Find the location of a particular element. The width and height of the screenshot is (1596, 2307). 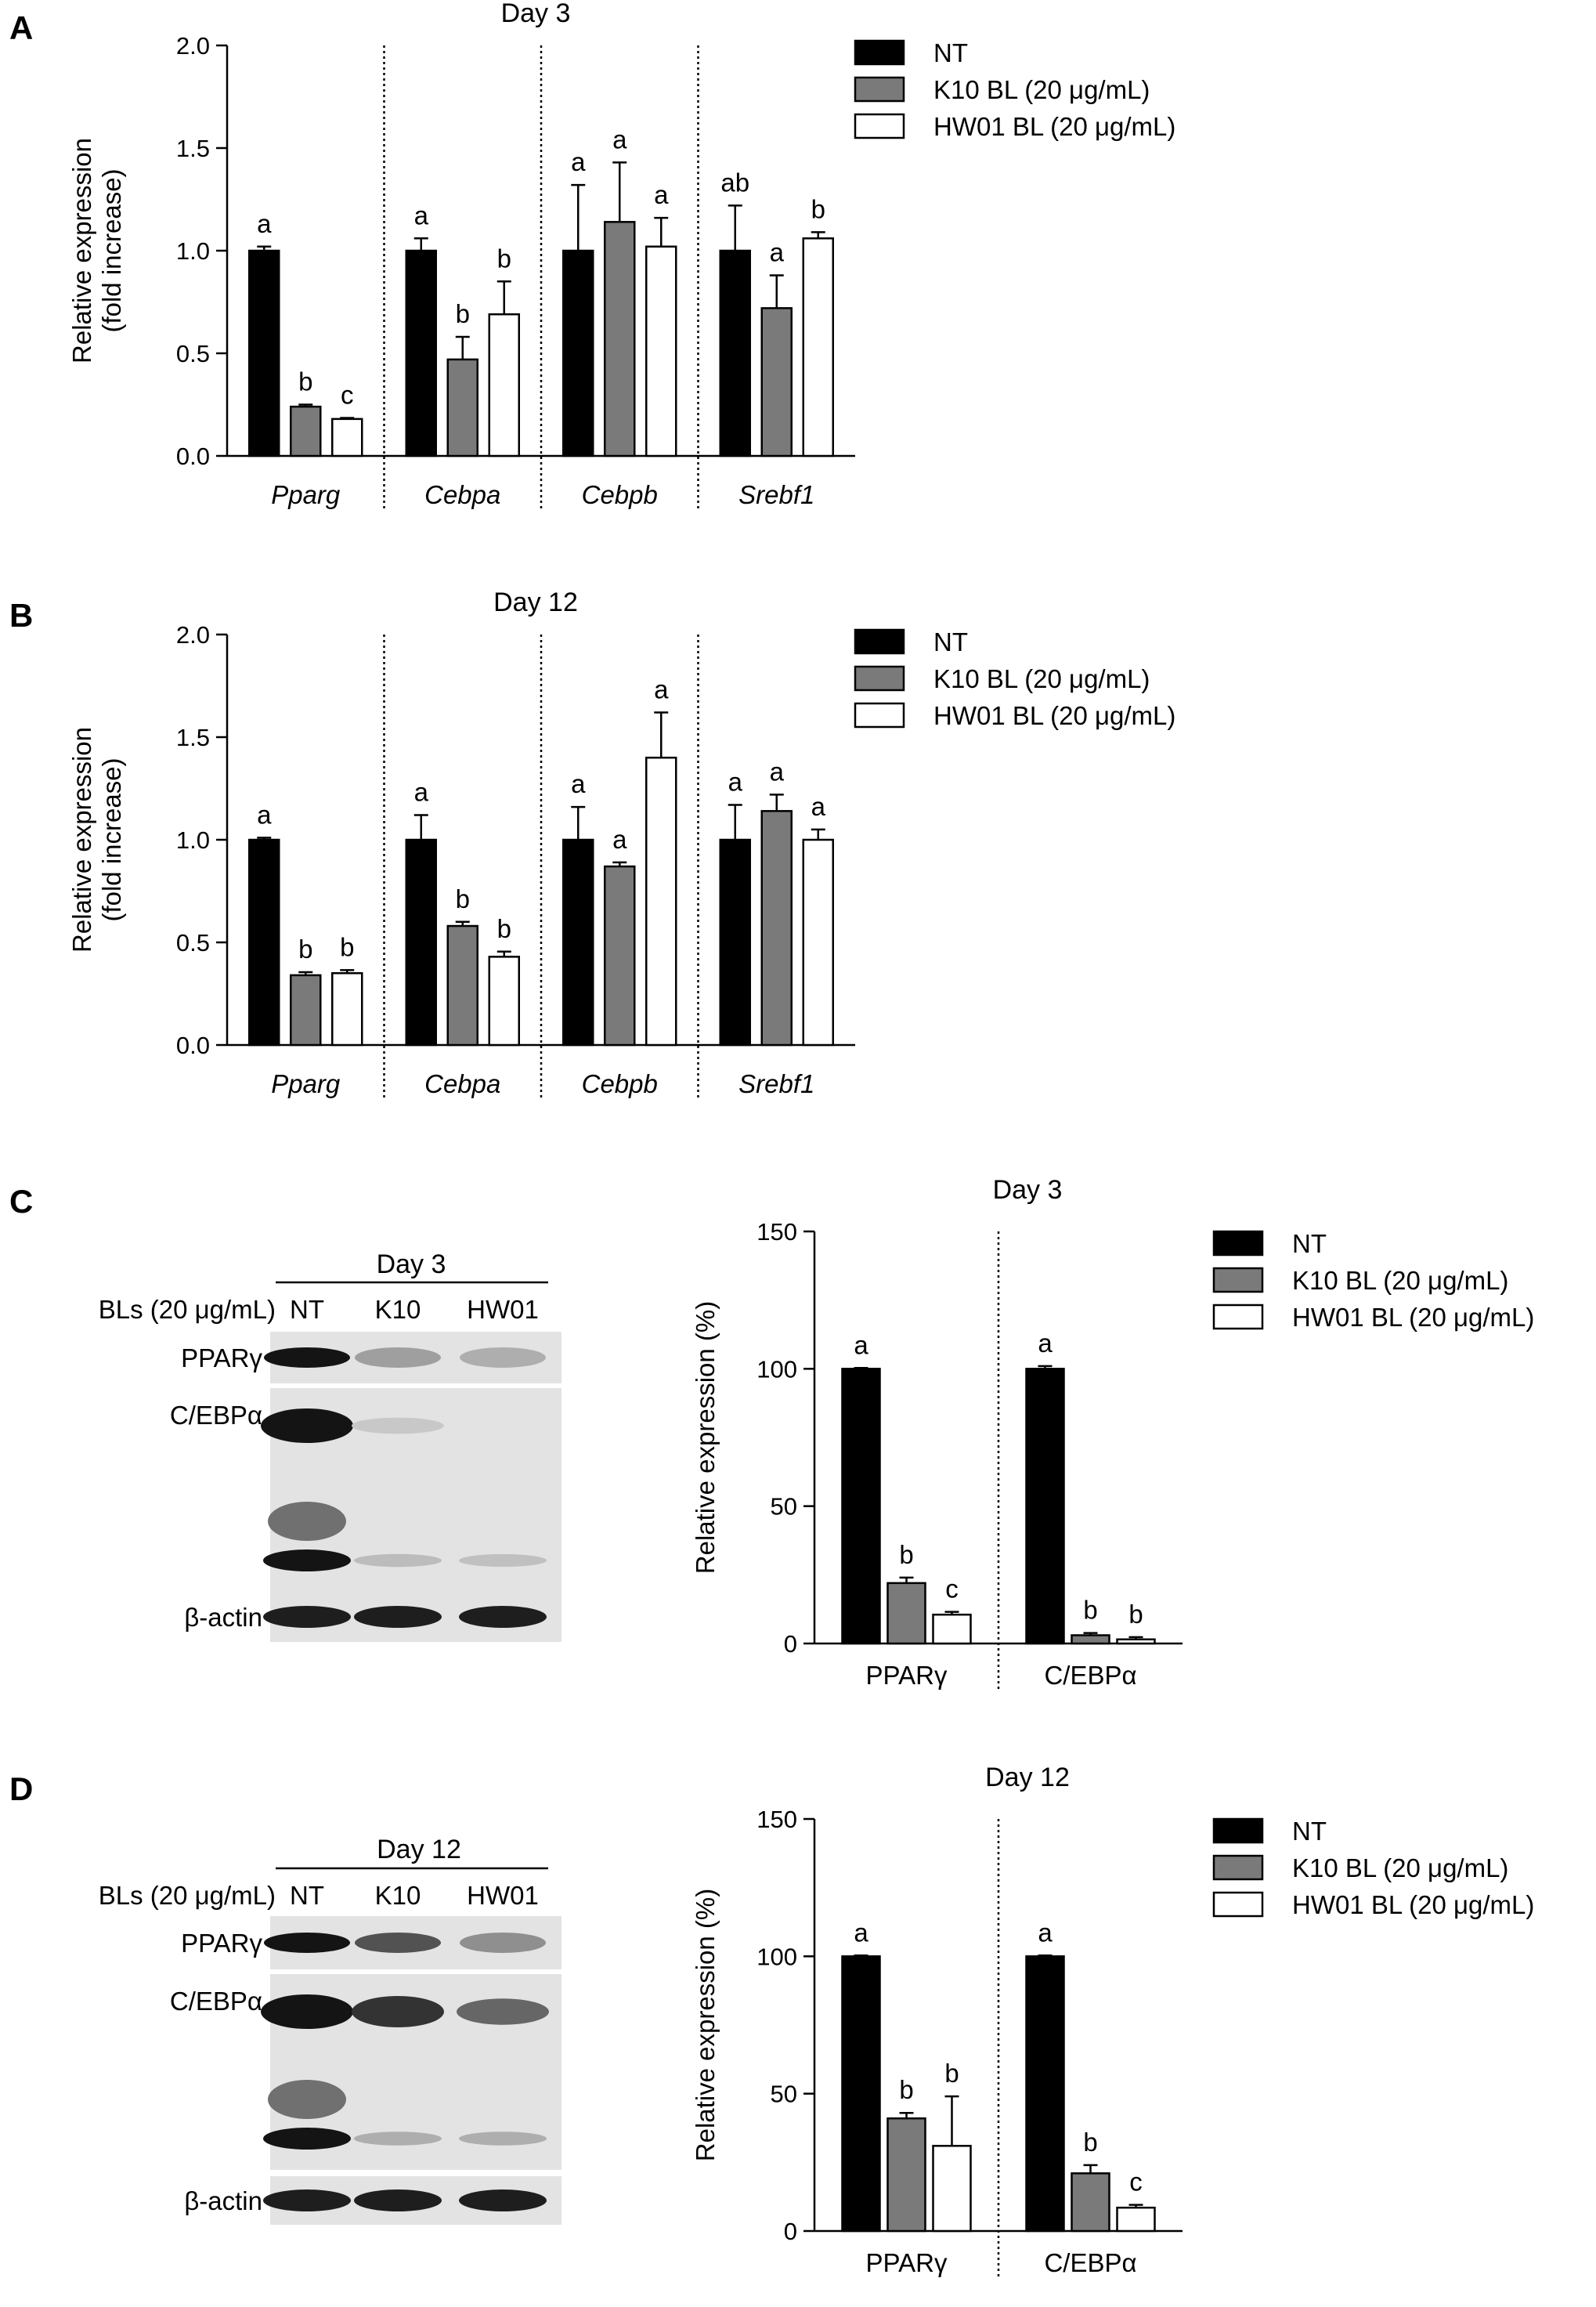

bar-hw01-bl-20-g-ml-cebpa is located at coordinates (504, 1002).